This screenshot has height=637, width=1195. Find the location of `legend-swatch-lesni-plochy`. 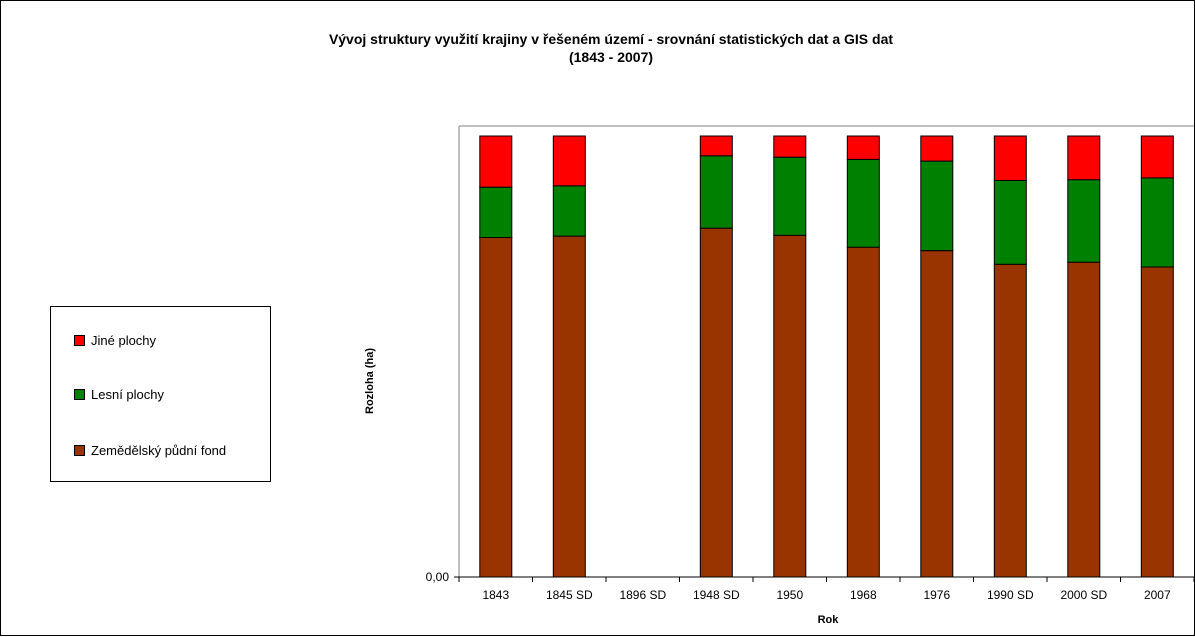

legend-swatch-lesni-plochy is located at coordinates (79, 394).